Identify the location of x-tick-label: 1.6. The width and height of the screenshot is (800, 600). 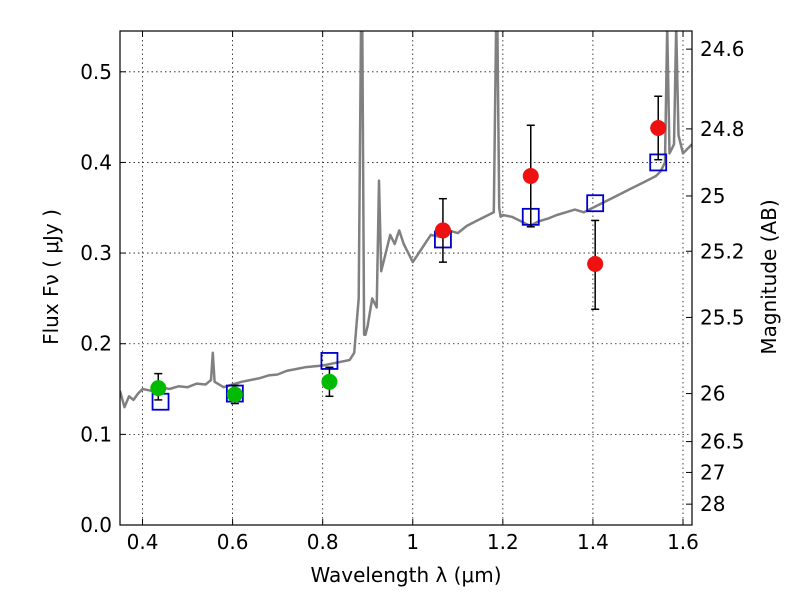
(683, 542).